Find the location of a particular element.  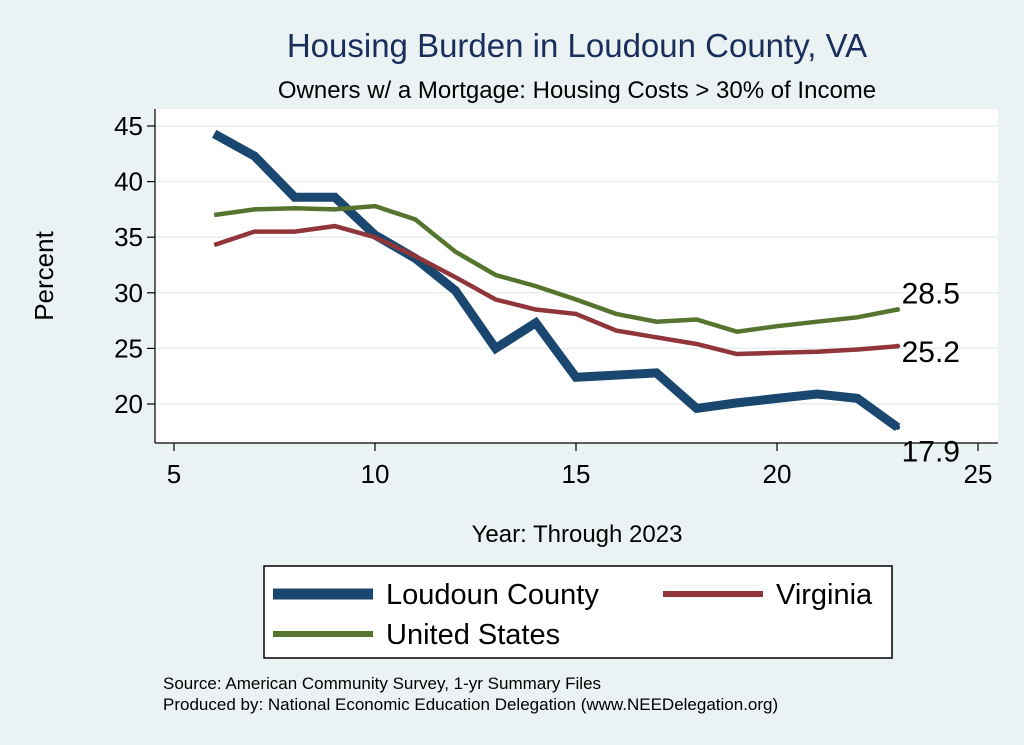

series-line-virginia is located at coordinates (555, 290).